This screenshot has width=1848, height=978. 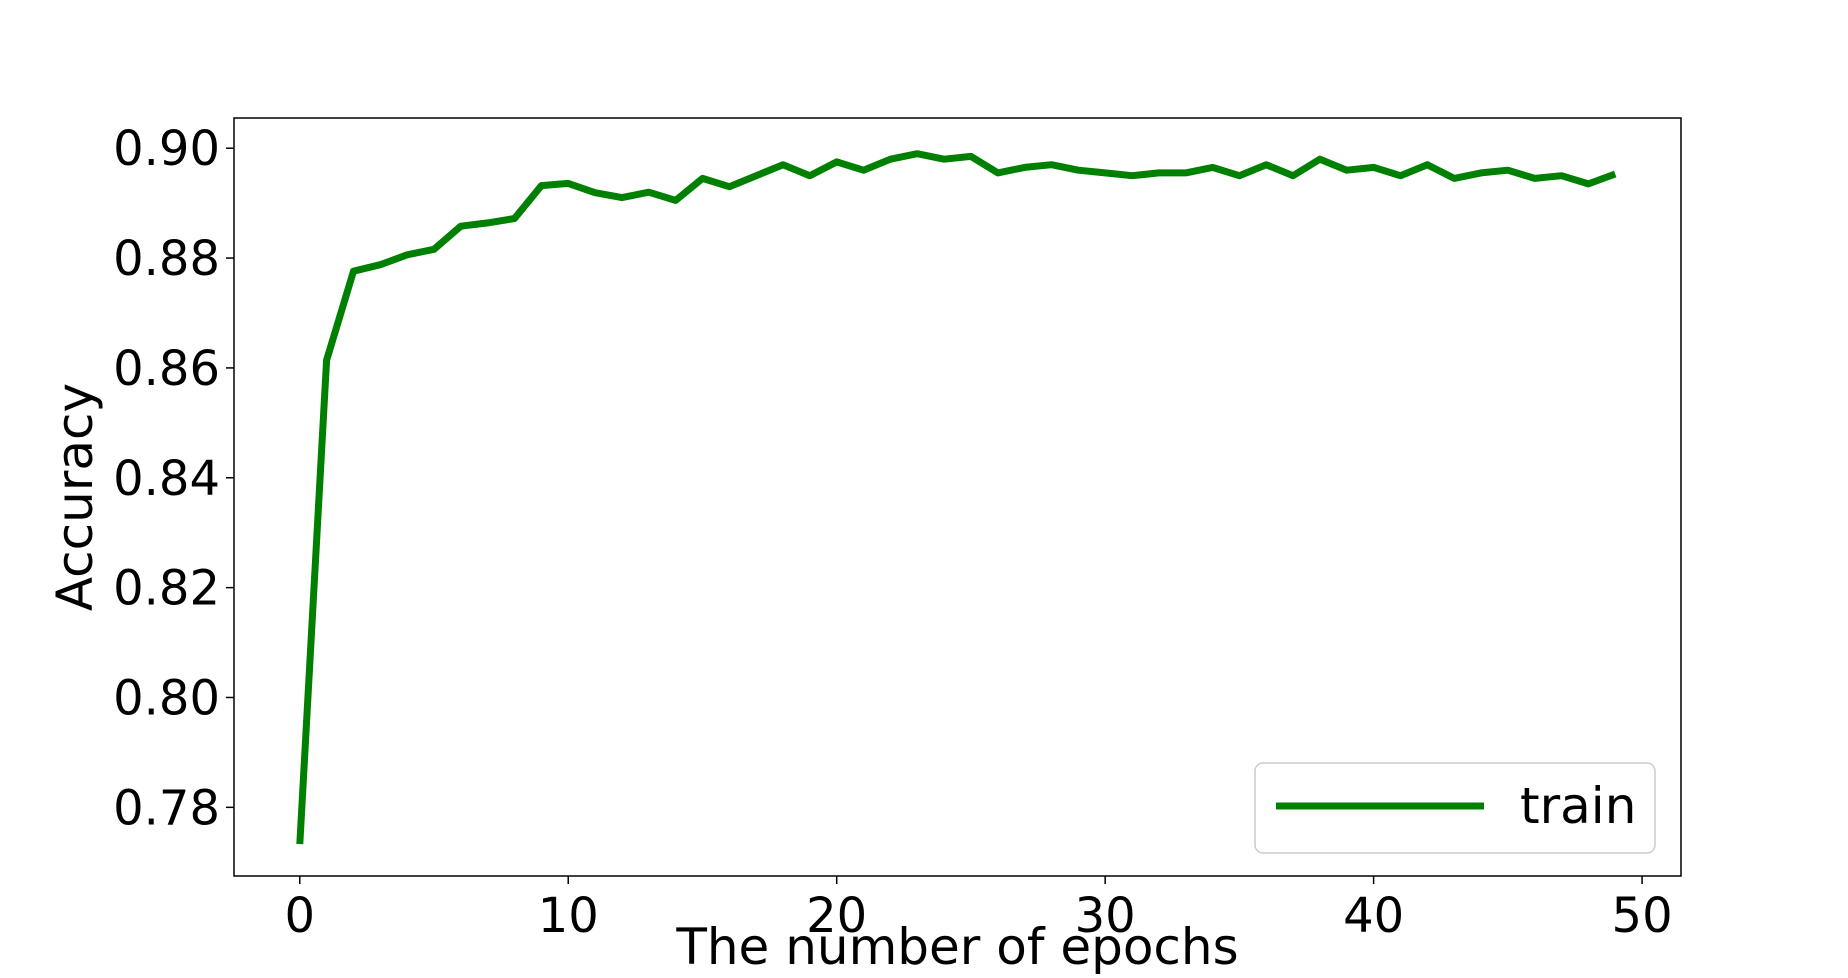 What do you see at coordinates (1455, 808) in the screenshot?
I see `legend: train` at bounding box center [1455, 808].